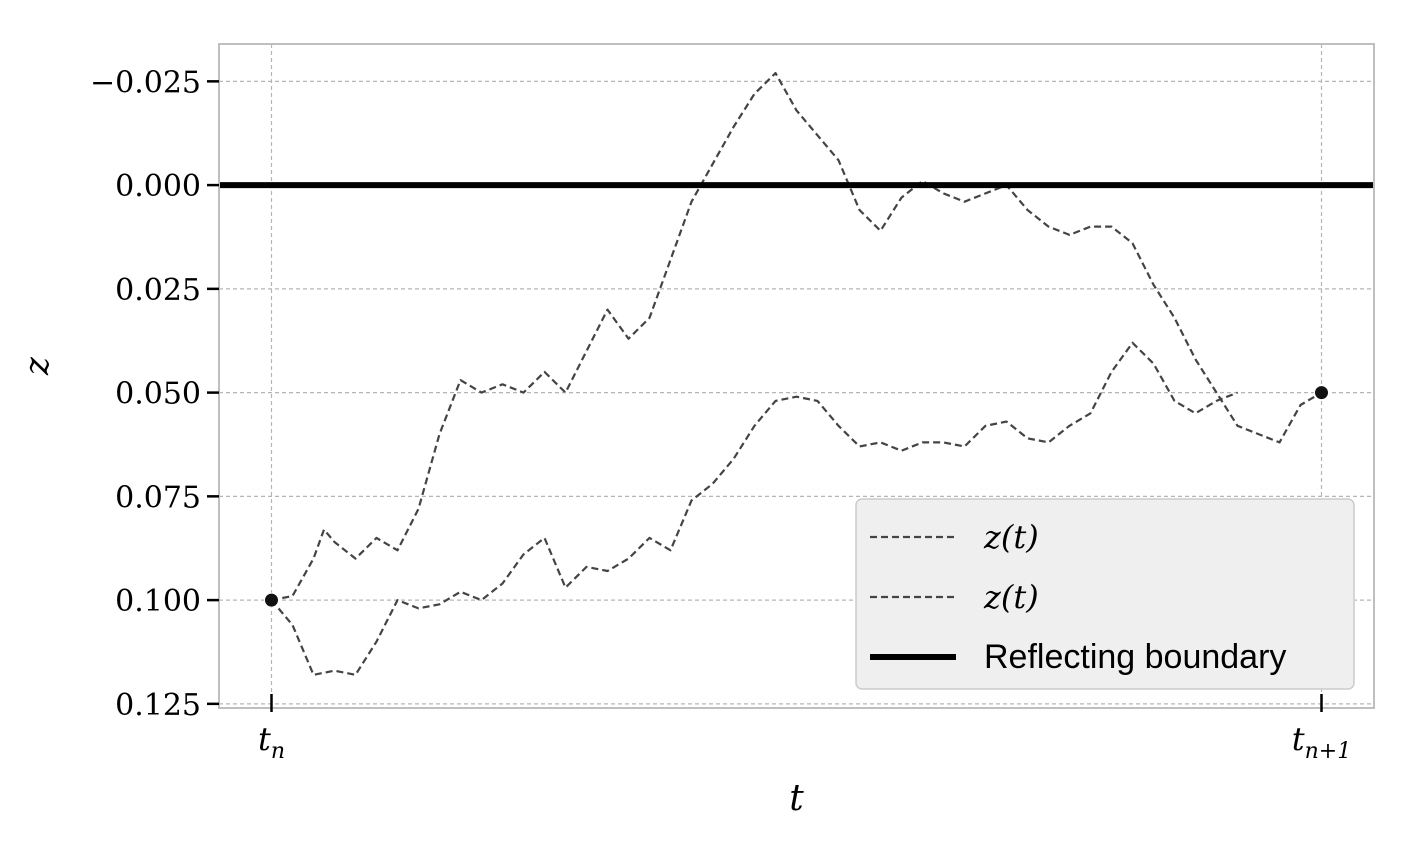  Describe the element at coordinates (1321, 742) in the screenshot. I see `x-tick-label: tn+1` at that location.